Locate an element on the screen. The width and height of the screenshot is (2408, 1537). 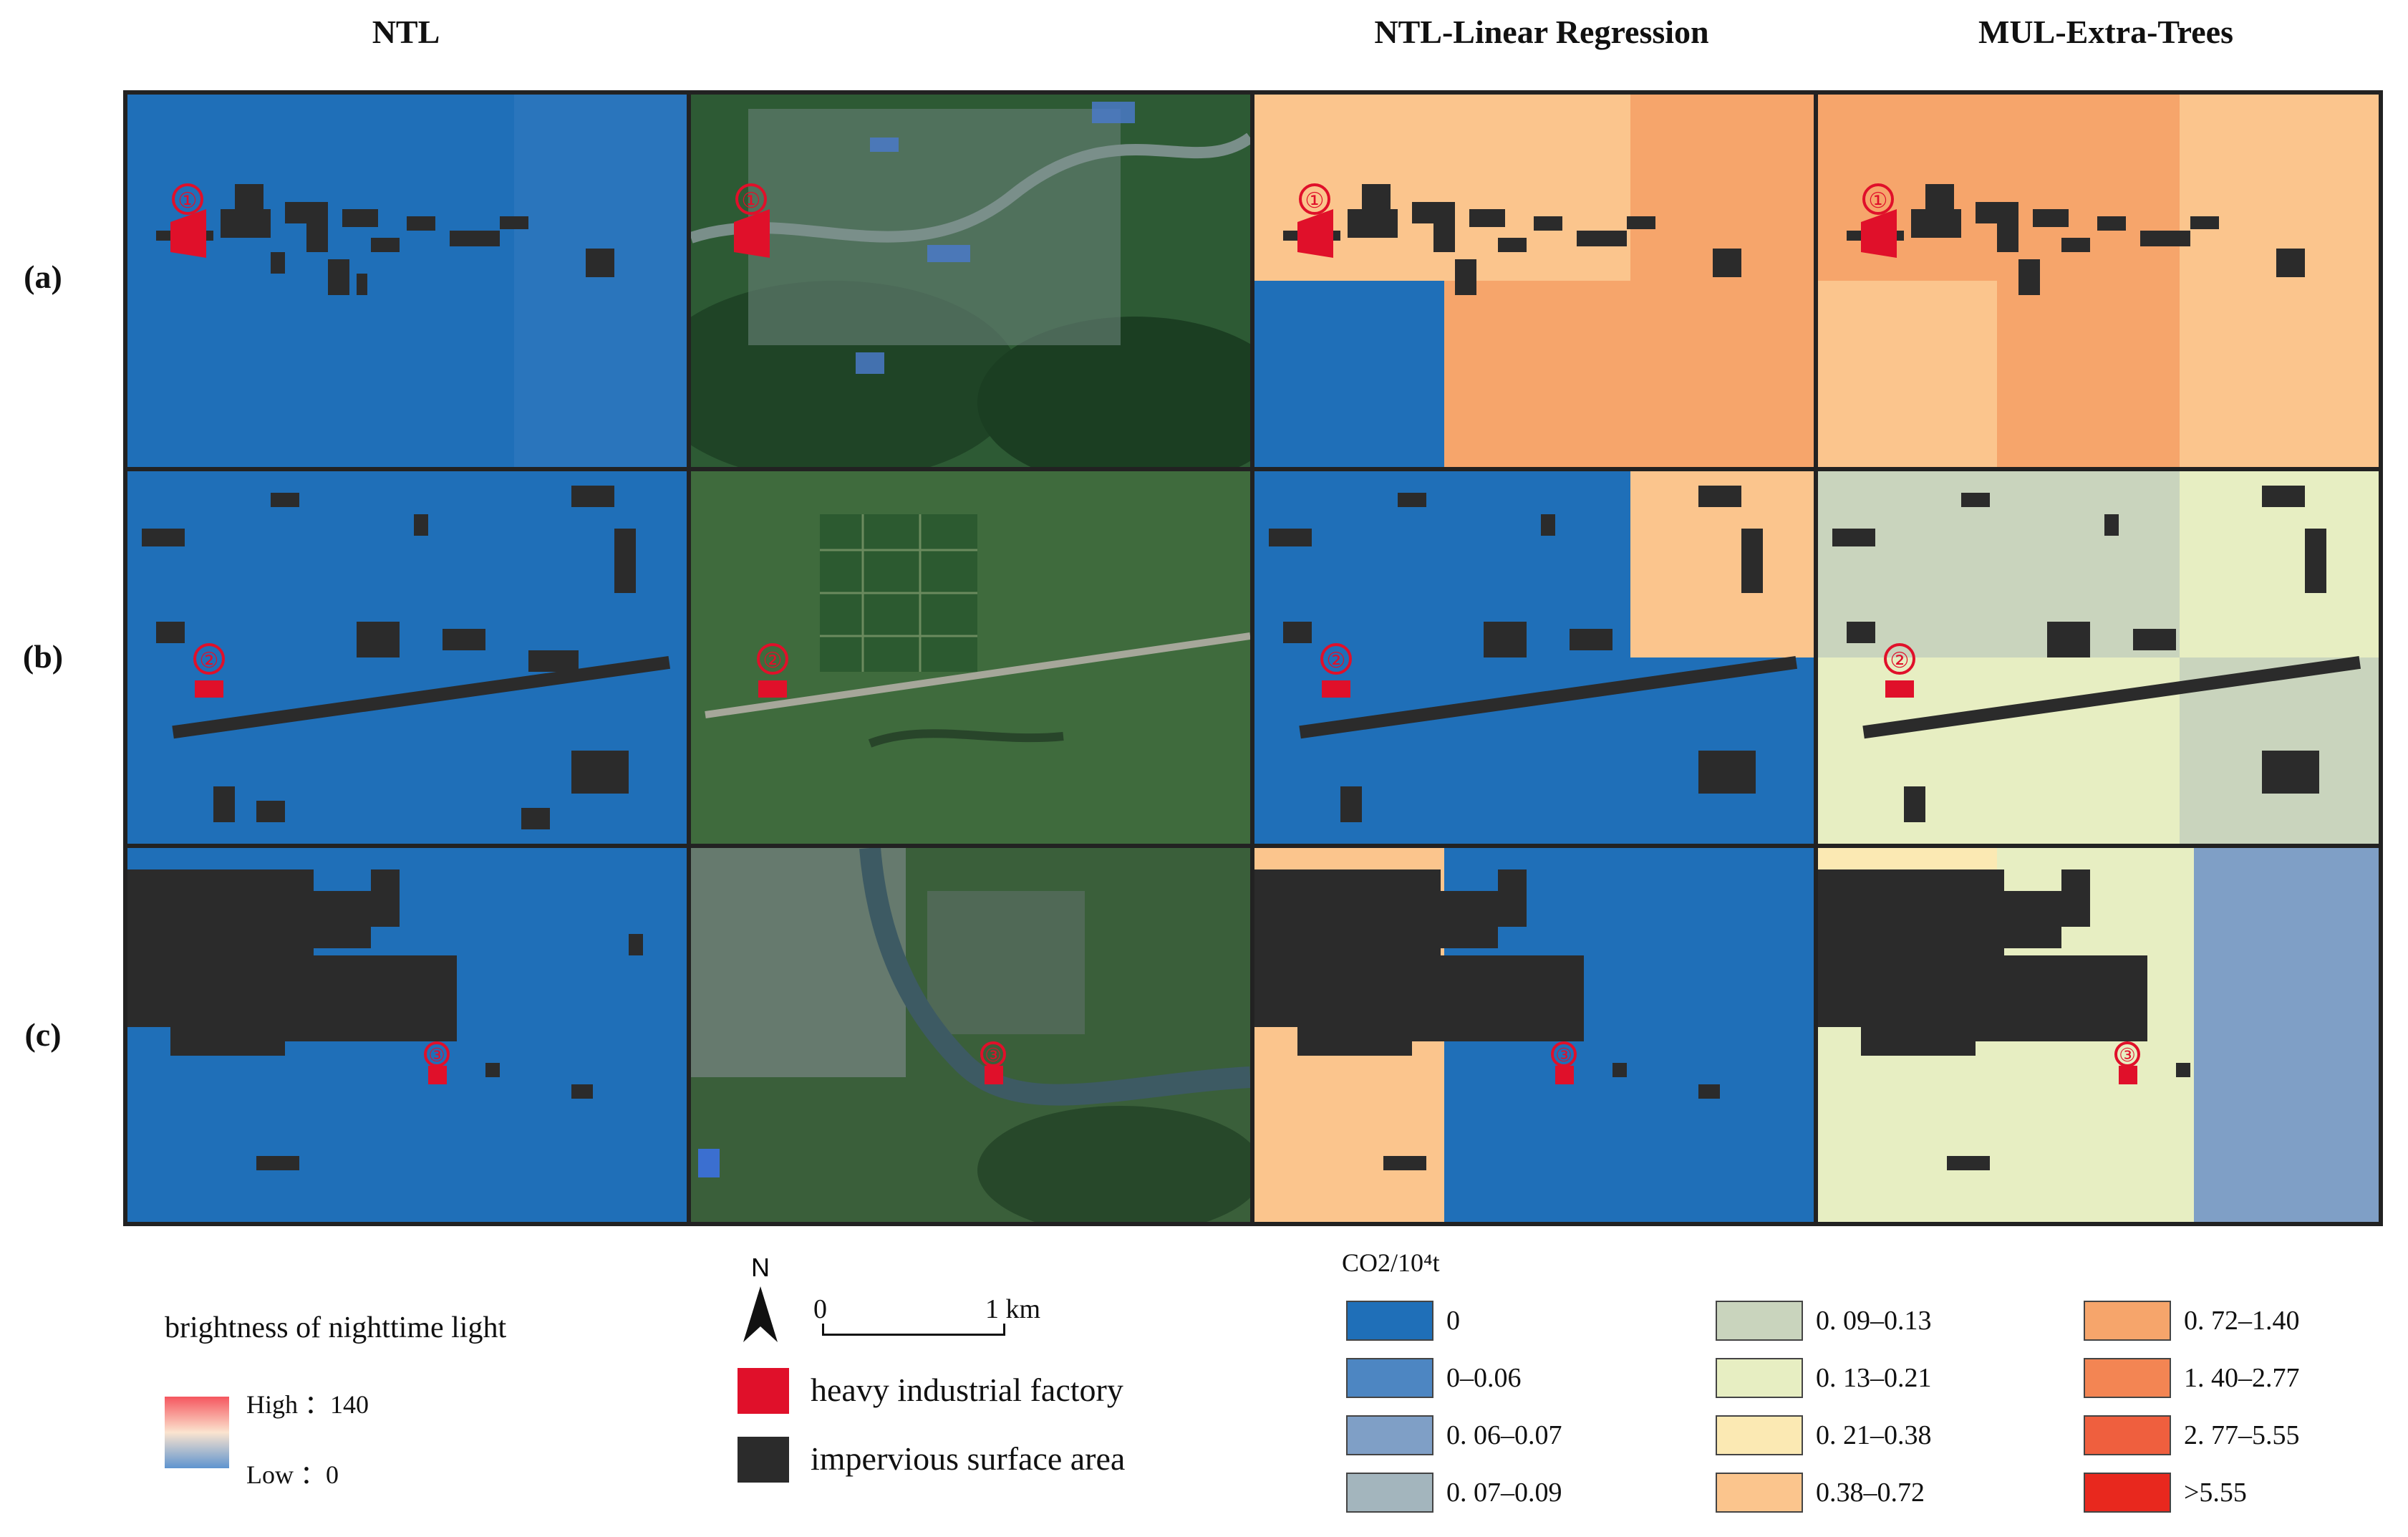
column-header-mul-extra-trees: MUL-Extra-Trees is located at coordinates (2105, 32).